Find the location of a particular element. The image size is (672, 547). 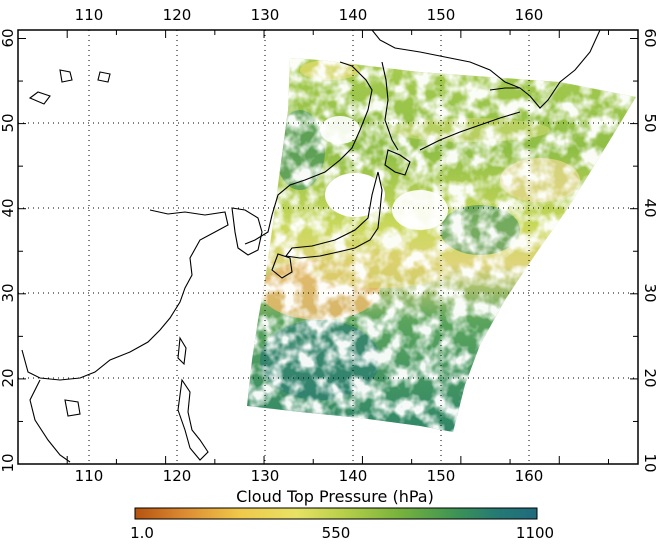

lon-label-bottom: 150 is located at coordinates (441, 476).